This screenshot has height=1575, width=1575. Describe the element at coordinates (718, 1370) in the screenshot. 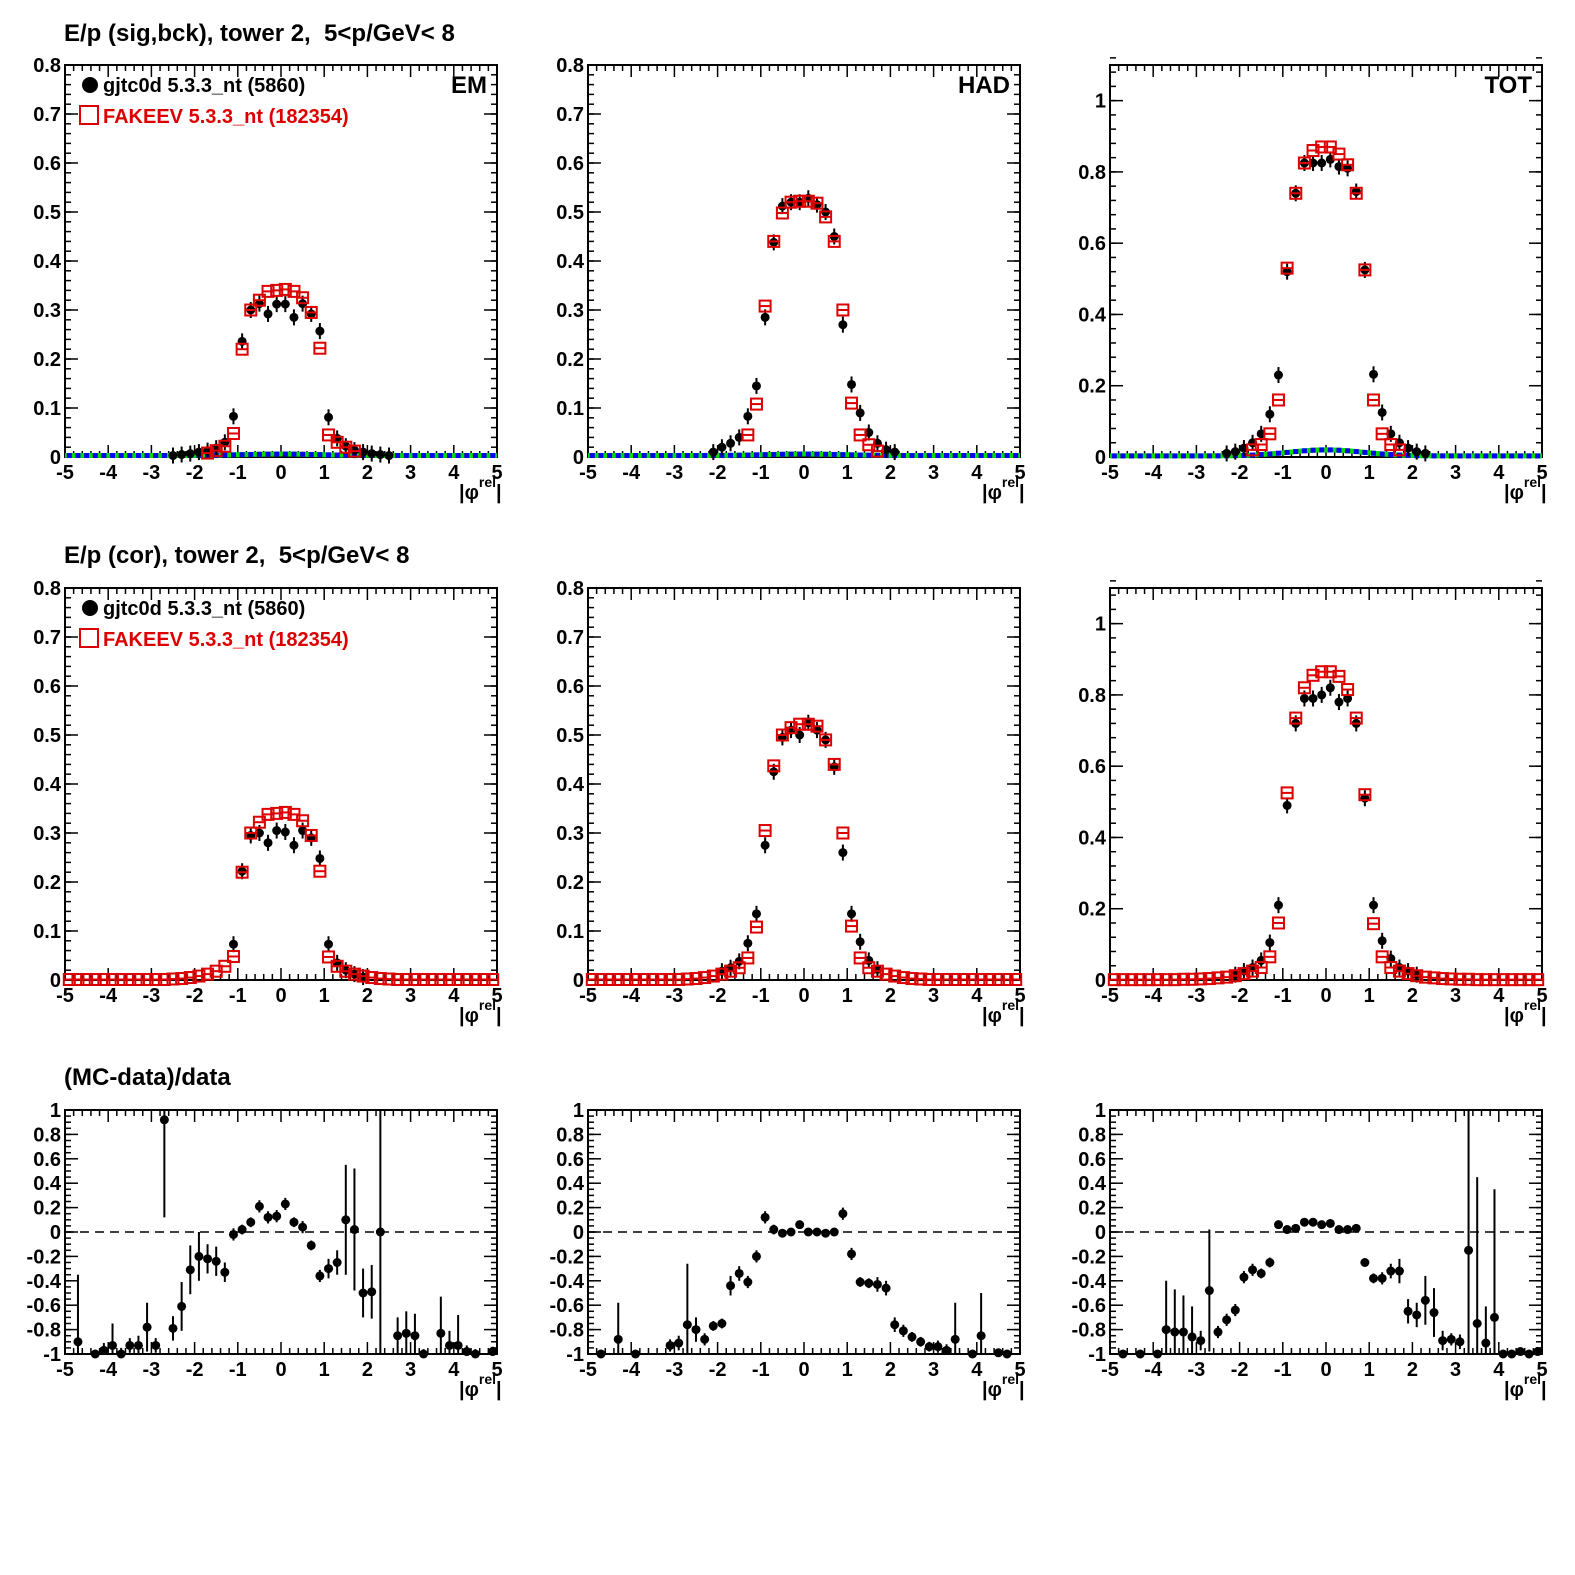

I see `x-tick-label: -2` at that location.